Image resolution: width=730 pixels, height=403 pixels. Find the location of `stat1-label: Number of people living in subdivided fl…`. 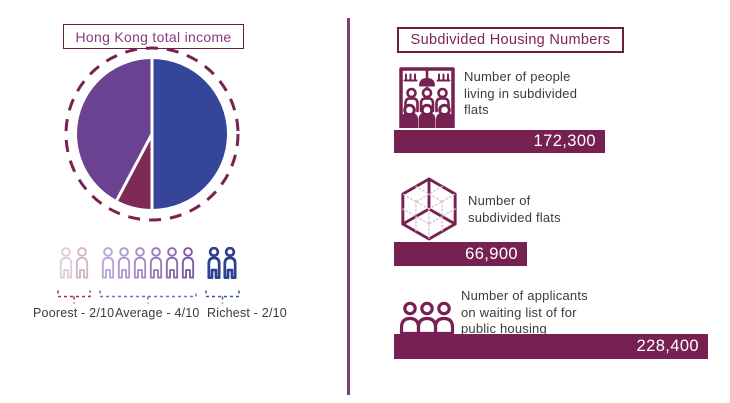

stat1-label: Number of people living in subdivided fl… is located at coordinates (549, 94).